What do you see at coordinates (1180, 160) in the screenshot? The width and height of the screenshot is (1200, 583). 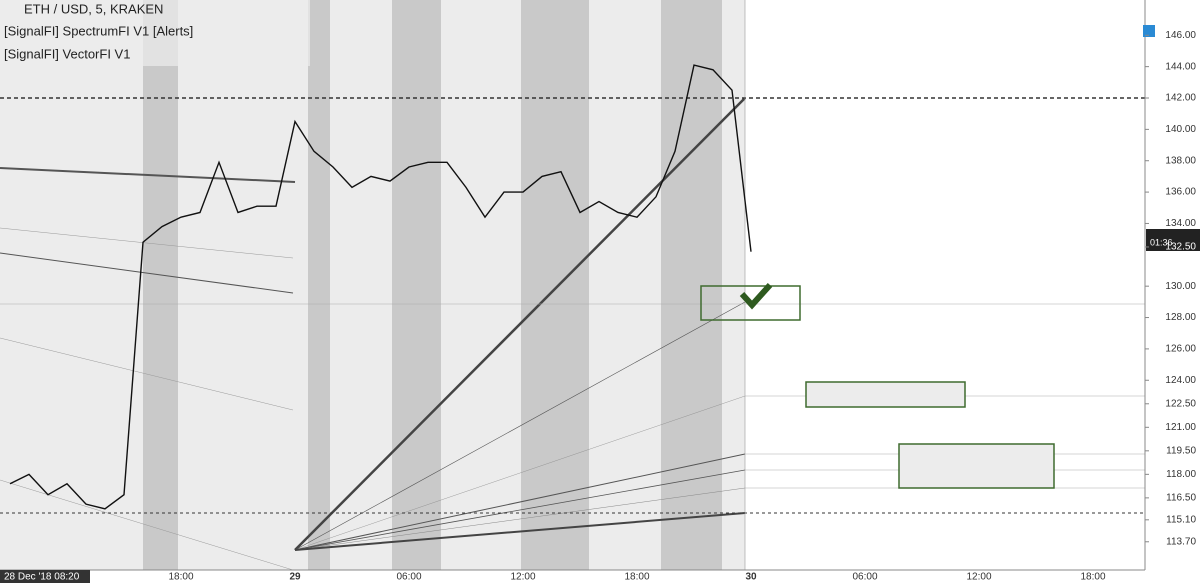 I see `y-tick-label: 138.00` at bounding box center [1180, 160].